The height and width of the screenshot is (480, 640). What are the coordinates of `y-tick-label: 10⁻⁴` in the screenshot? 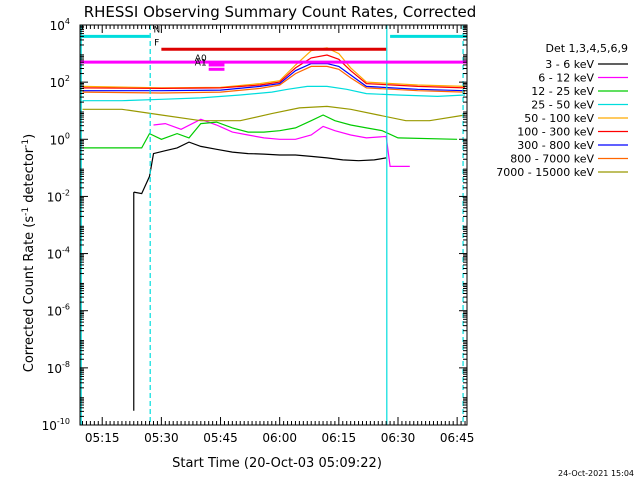 It's located at (58, 254).